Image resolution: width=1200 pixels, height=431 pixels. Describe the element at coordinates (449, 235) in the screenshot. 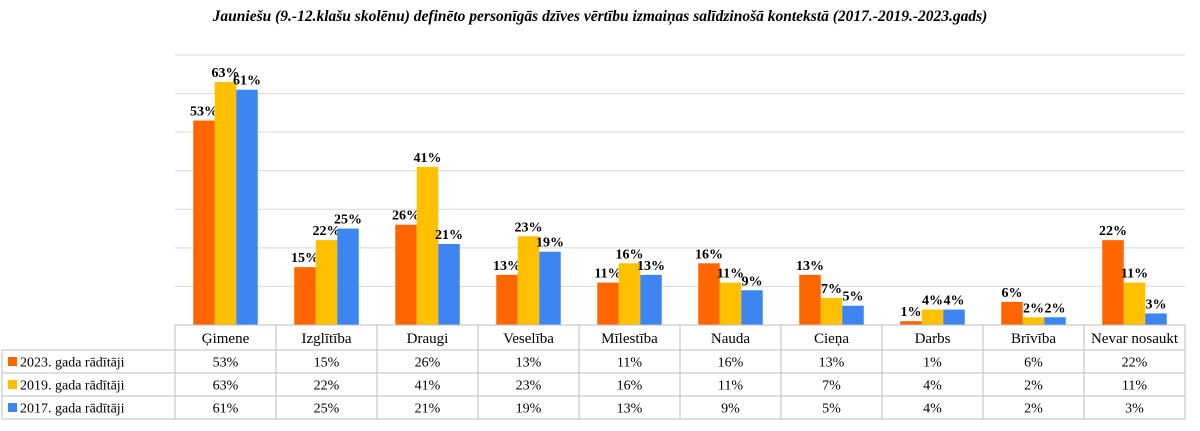

I see `data-label: 21%` at that location.